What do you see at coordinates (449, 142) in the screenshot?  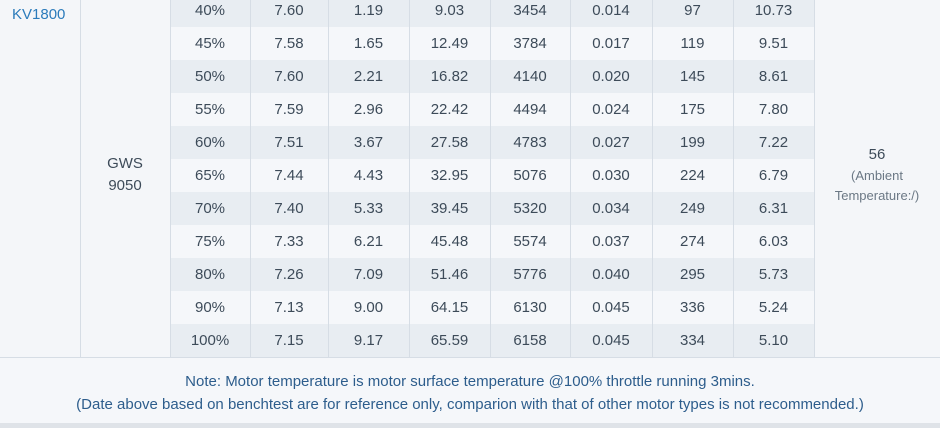 I see `table-cell: 27.58` at bounding box center [449, 142].